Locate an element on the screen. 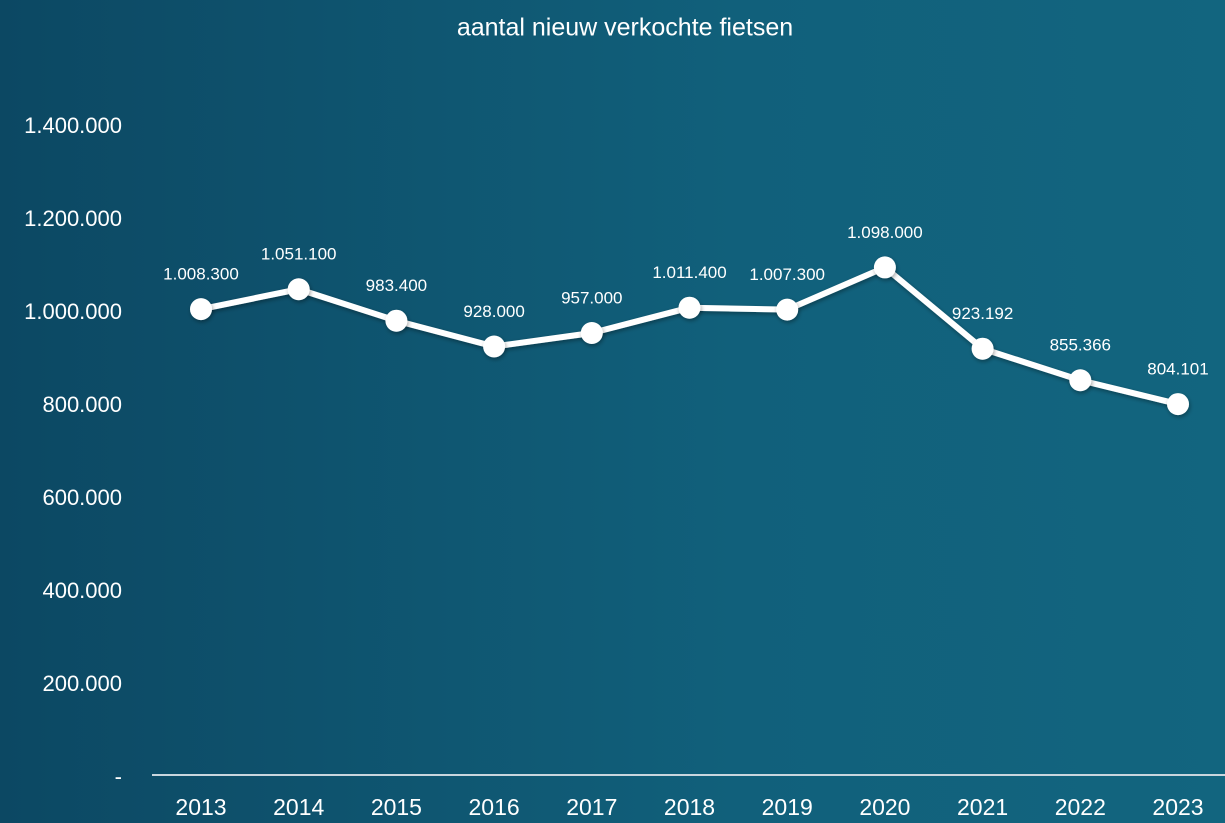 This screenshot has height=823, width=1225. y-tick-label: 800.000 is located at coordinates (82, 404).